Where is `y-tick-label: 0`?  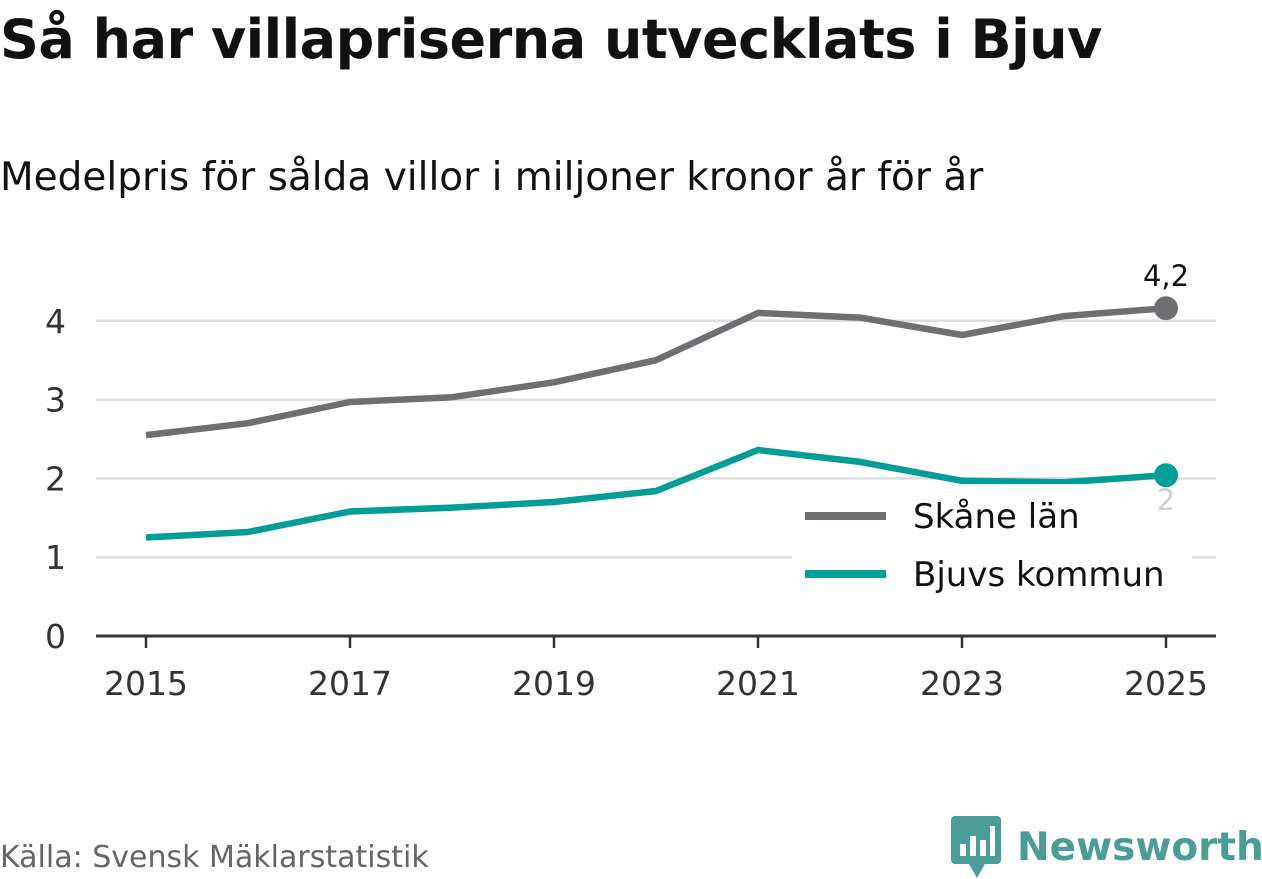 y-tick-label: 0 is located at coordinates (55, 636).